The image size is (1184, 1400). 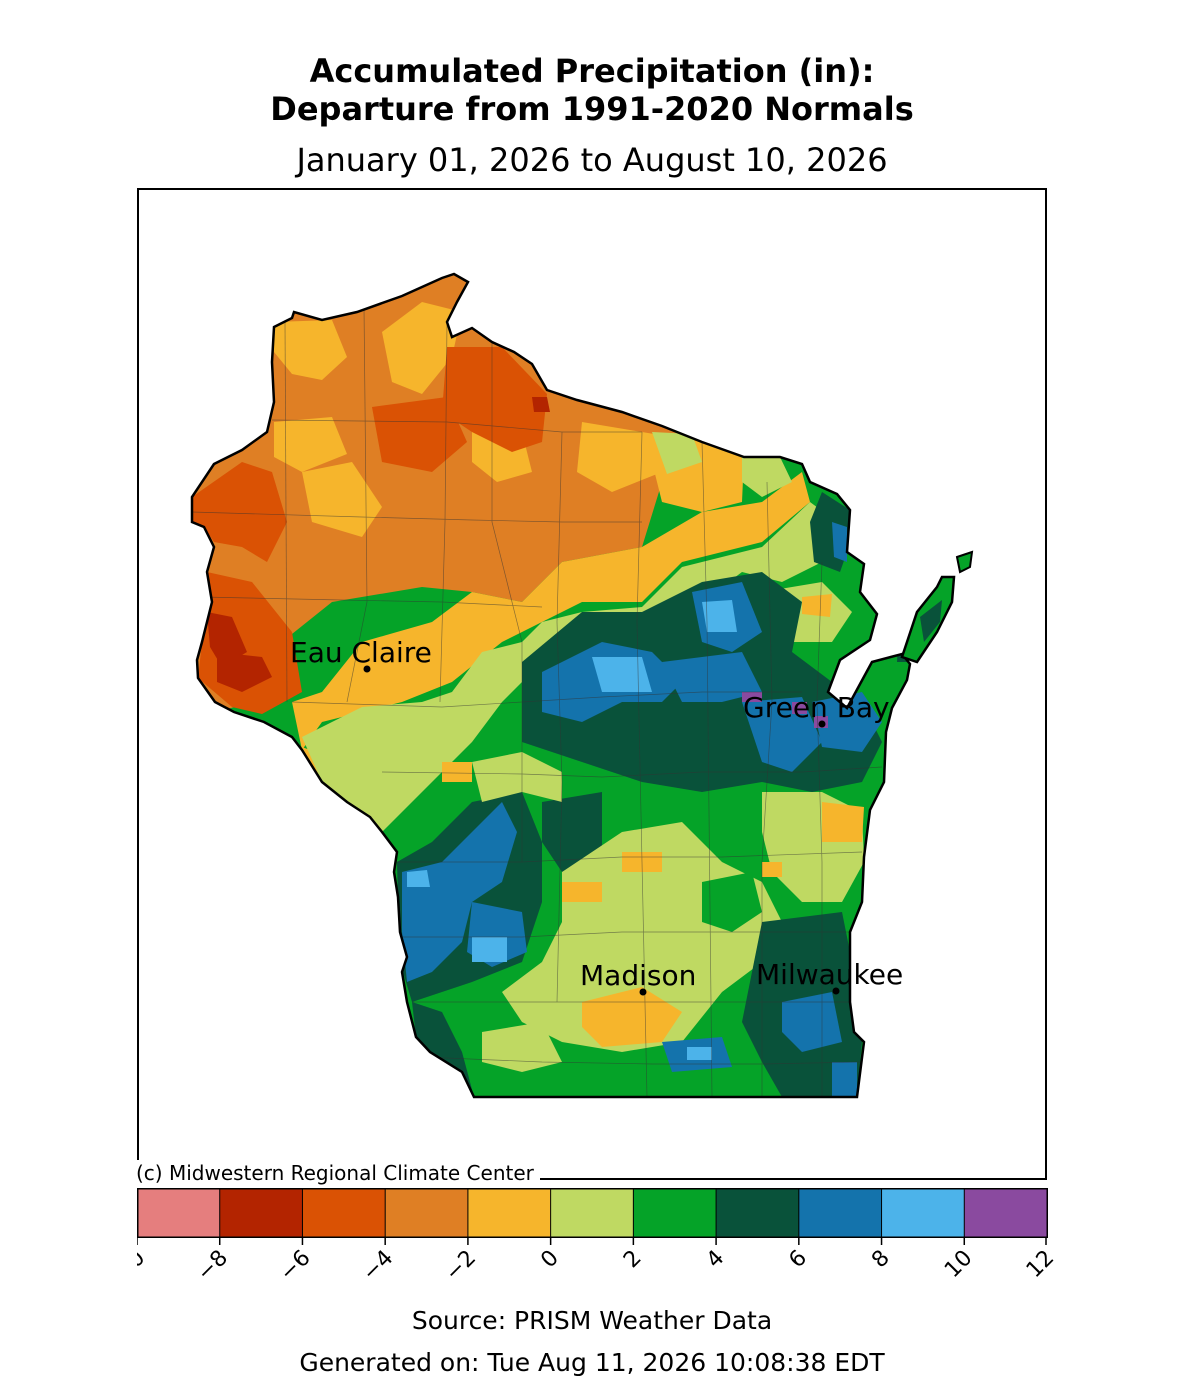 I want to click on legend-border, so click(x=592, y=1213).